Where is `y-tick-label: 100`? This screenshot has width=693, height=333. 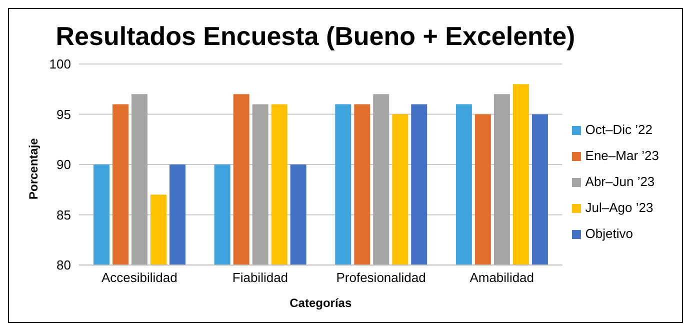 y-tick-label: 100 is located at coordinates (60, 64).